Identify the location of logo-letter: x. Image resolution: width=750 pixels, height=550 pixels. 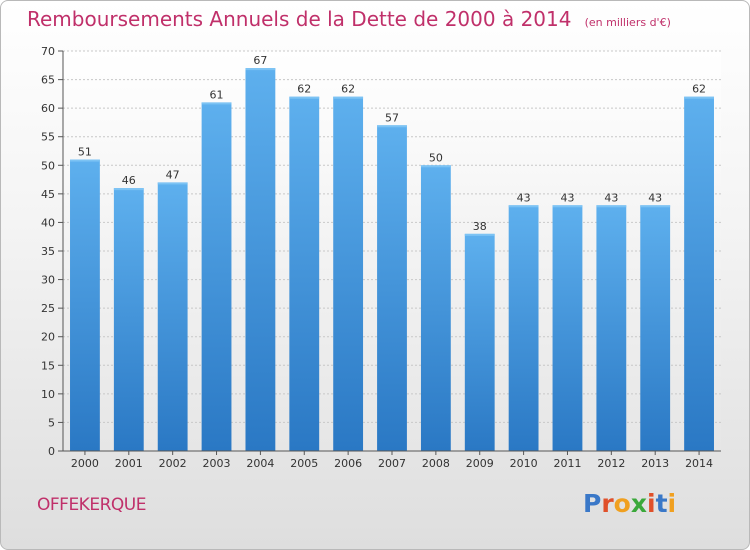
(638, 503).